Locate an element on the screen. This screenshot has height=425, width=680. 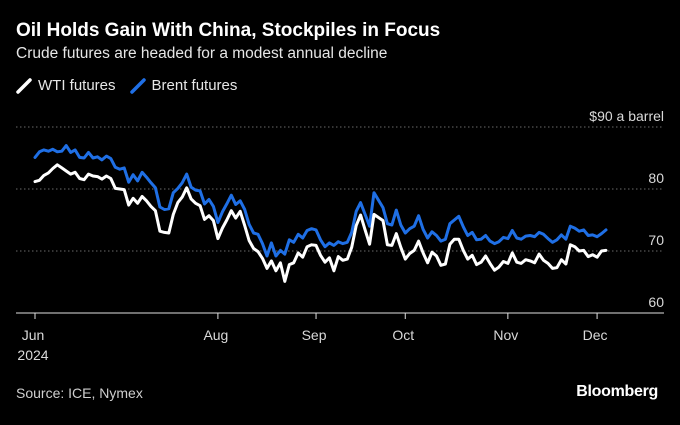
legend-label-wti: WTI futures is located at coordinates (77, 85).